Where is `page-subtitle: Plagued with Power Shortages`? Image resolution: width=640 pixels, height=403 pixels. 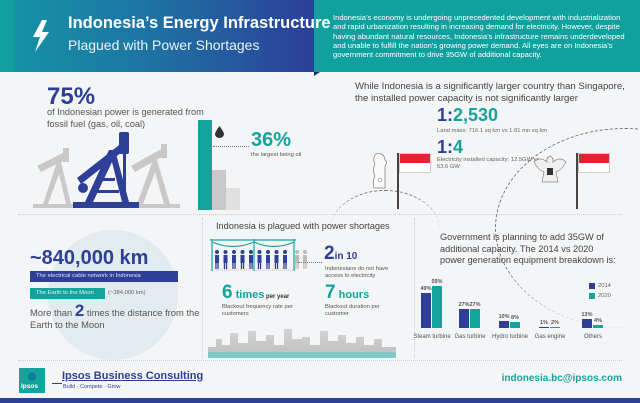
page-subtitle: Plagued with Power Shortages is located at coordinates (164, 45).